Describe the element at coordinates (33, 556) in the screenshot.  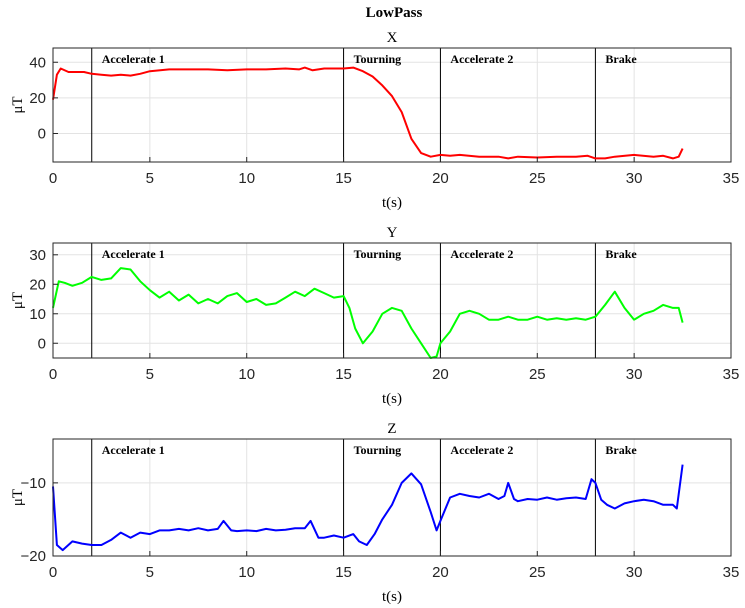
I see `y-tick-label: −20` at that location.